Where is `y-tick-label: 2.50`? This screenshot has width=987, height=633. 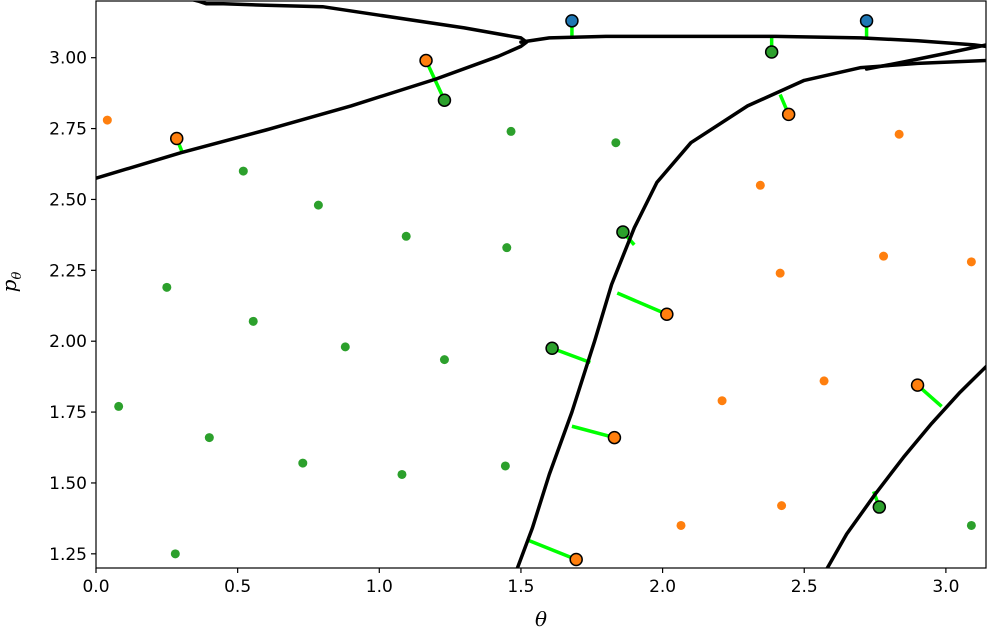 y-tick-label: 2.50 is located at coordinates (68, 200).